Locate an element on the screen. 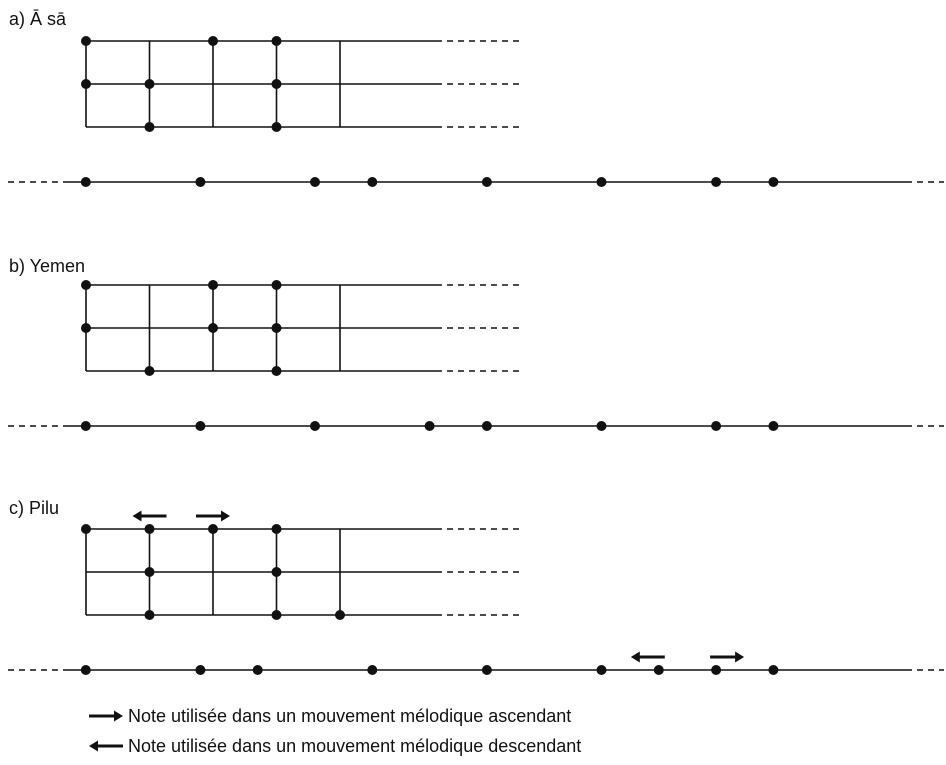 The width and height of the screenshot is (946, 765). section-3-grid-arrow-right-head is located at coordinates (225, 516).